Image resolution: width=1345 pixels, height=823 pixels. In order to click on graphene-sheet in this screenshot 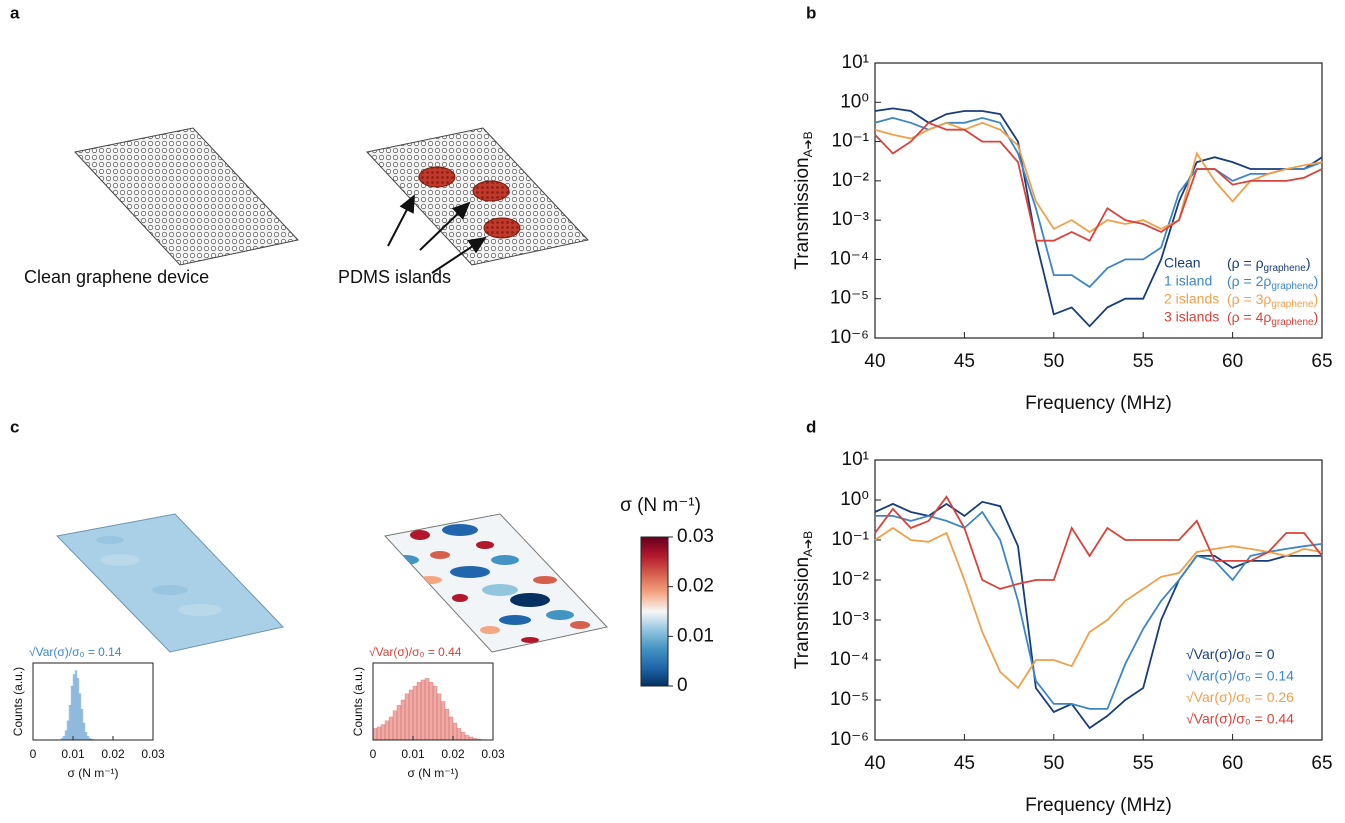, I will do `click(186, 196)`.